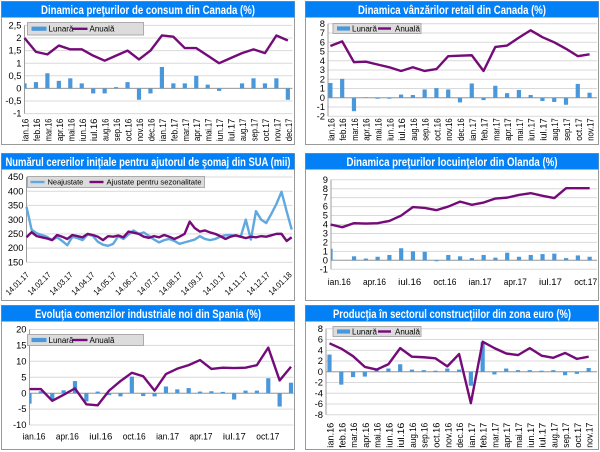 The height and width of the screenshot is (452, 600). Describe the element at coordinates (154, 182) in the screenshot. I see `svg-text: Ajustate pentru sezonalitate` at that location.